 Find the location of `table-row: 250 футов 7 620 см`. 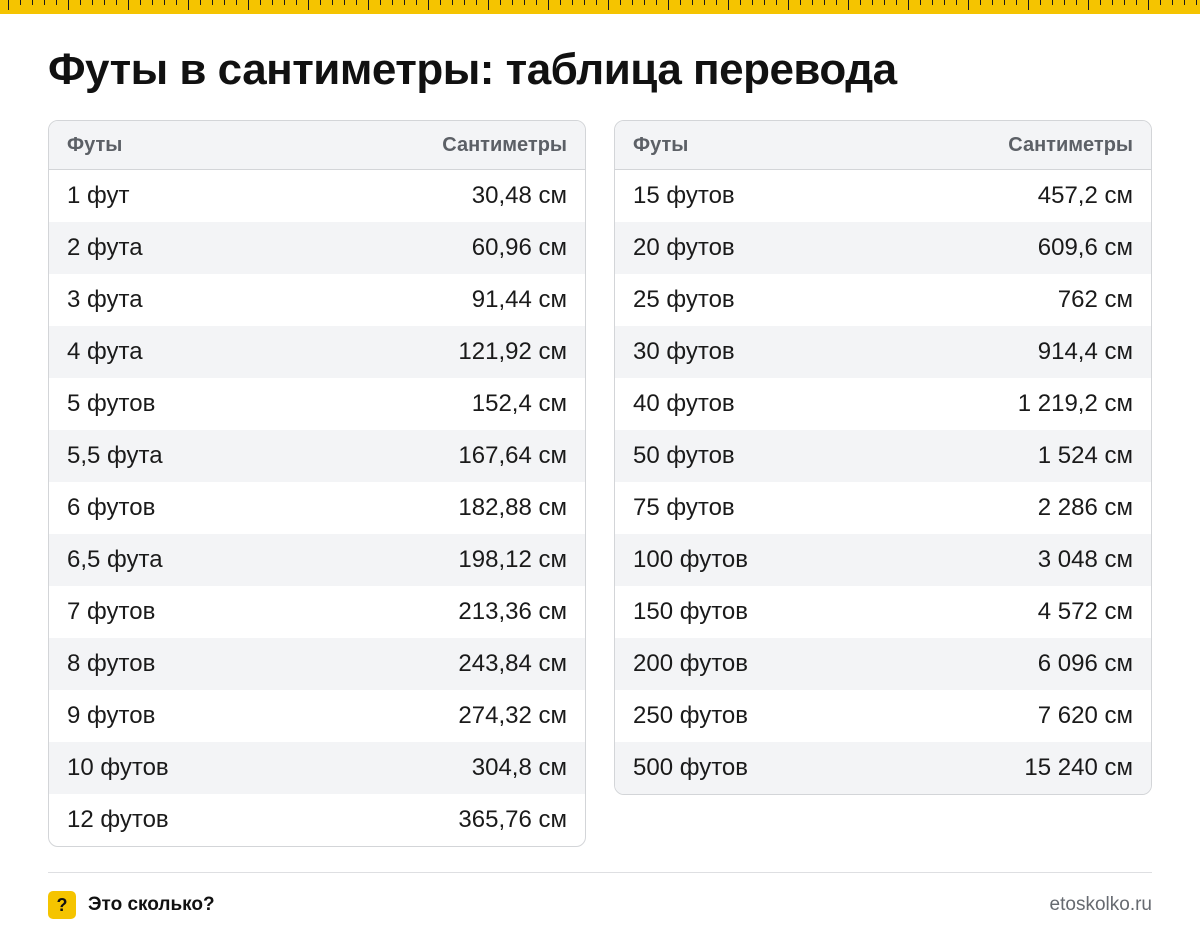

table-row: 250 футов 7 620 см is located at coordinates (883, 716).